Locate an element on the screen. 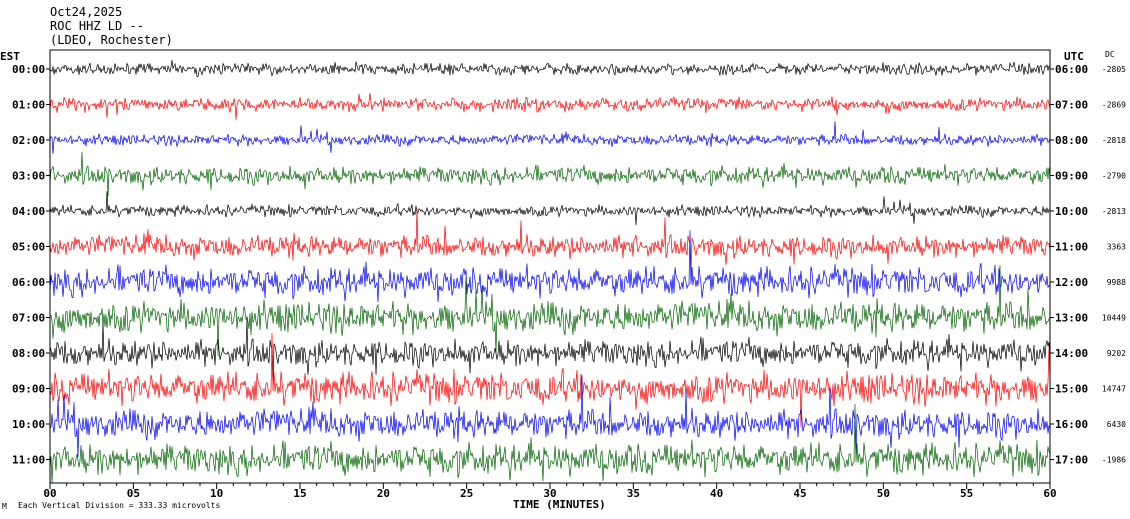  utc-label: 17:00 is located at coordinates (1071, 460).